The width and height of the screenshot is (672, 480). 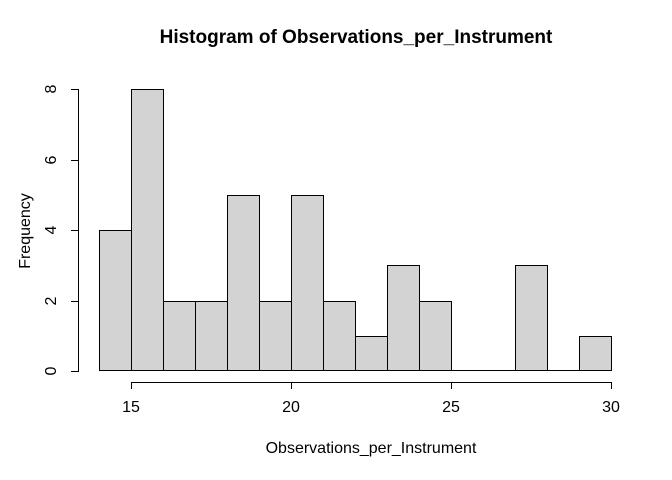 What do you see at coordinates (611, 407) in the screenshot?
I see `x-tick-label: 30` at bounding box center [611, 407].